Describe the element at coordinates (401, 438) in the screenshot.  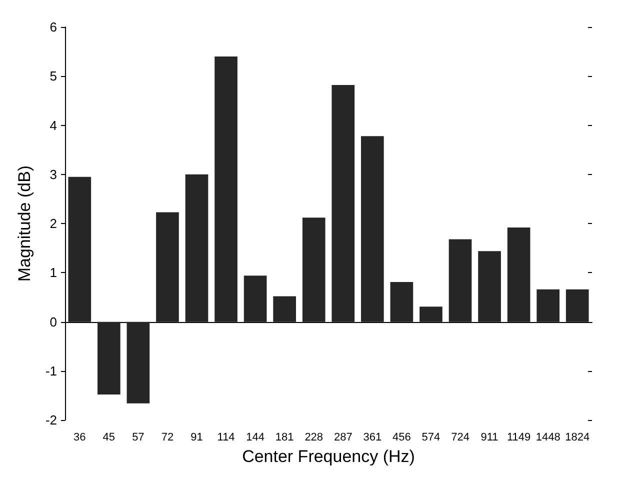
I see `x-tick-label: 456` at that location.